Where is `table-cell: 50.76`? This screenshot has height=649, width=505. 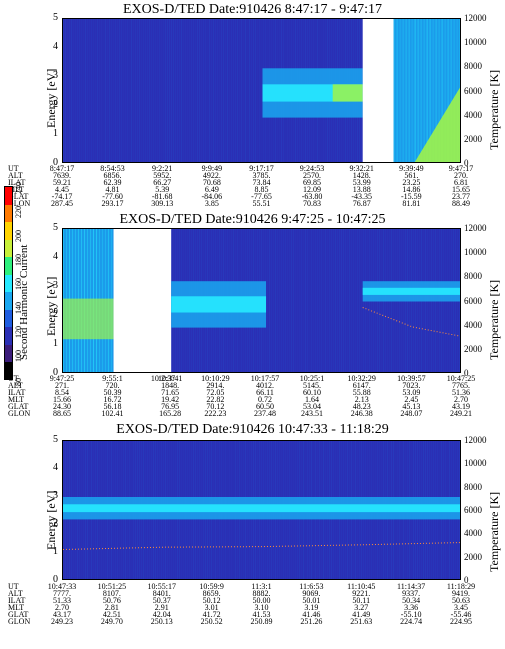
table-cell: 50.76 is located at coordinates (111, 600).